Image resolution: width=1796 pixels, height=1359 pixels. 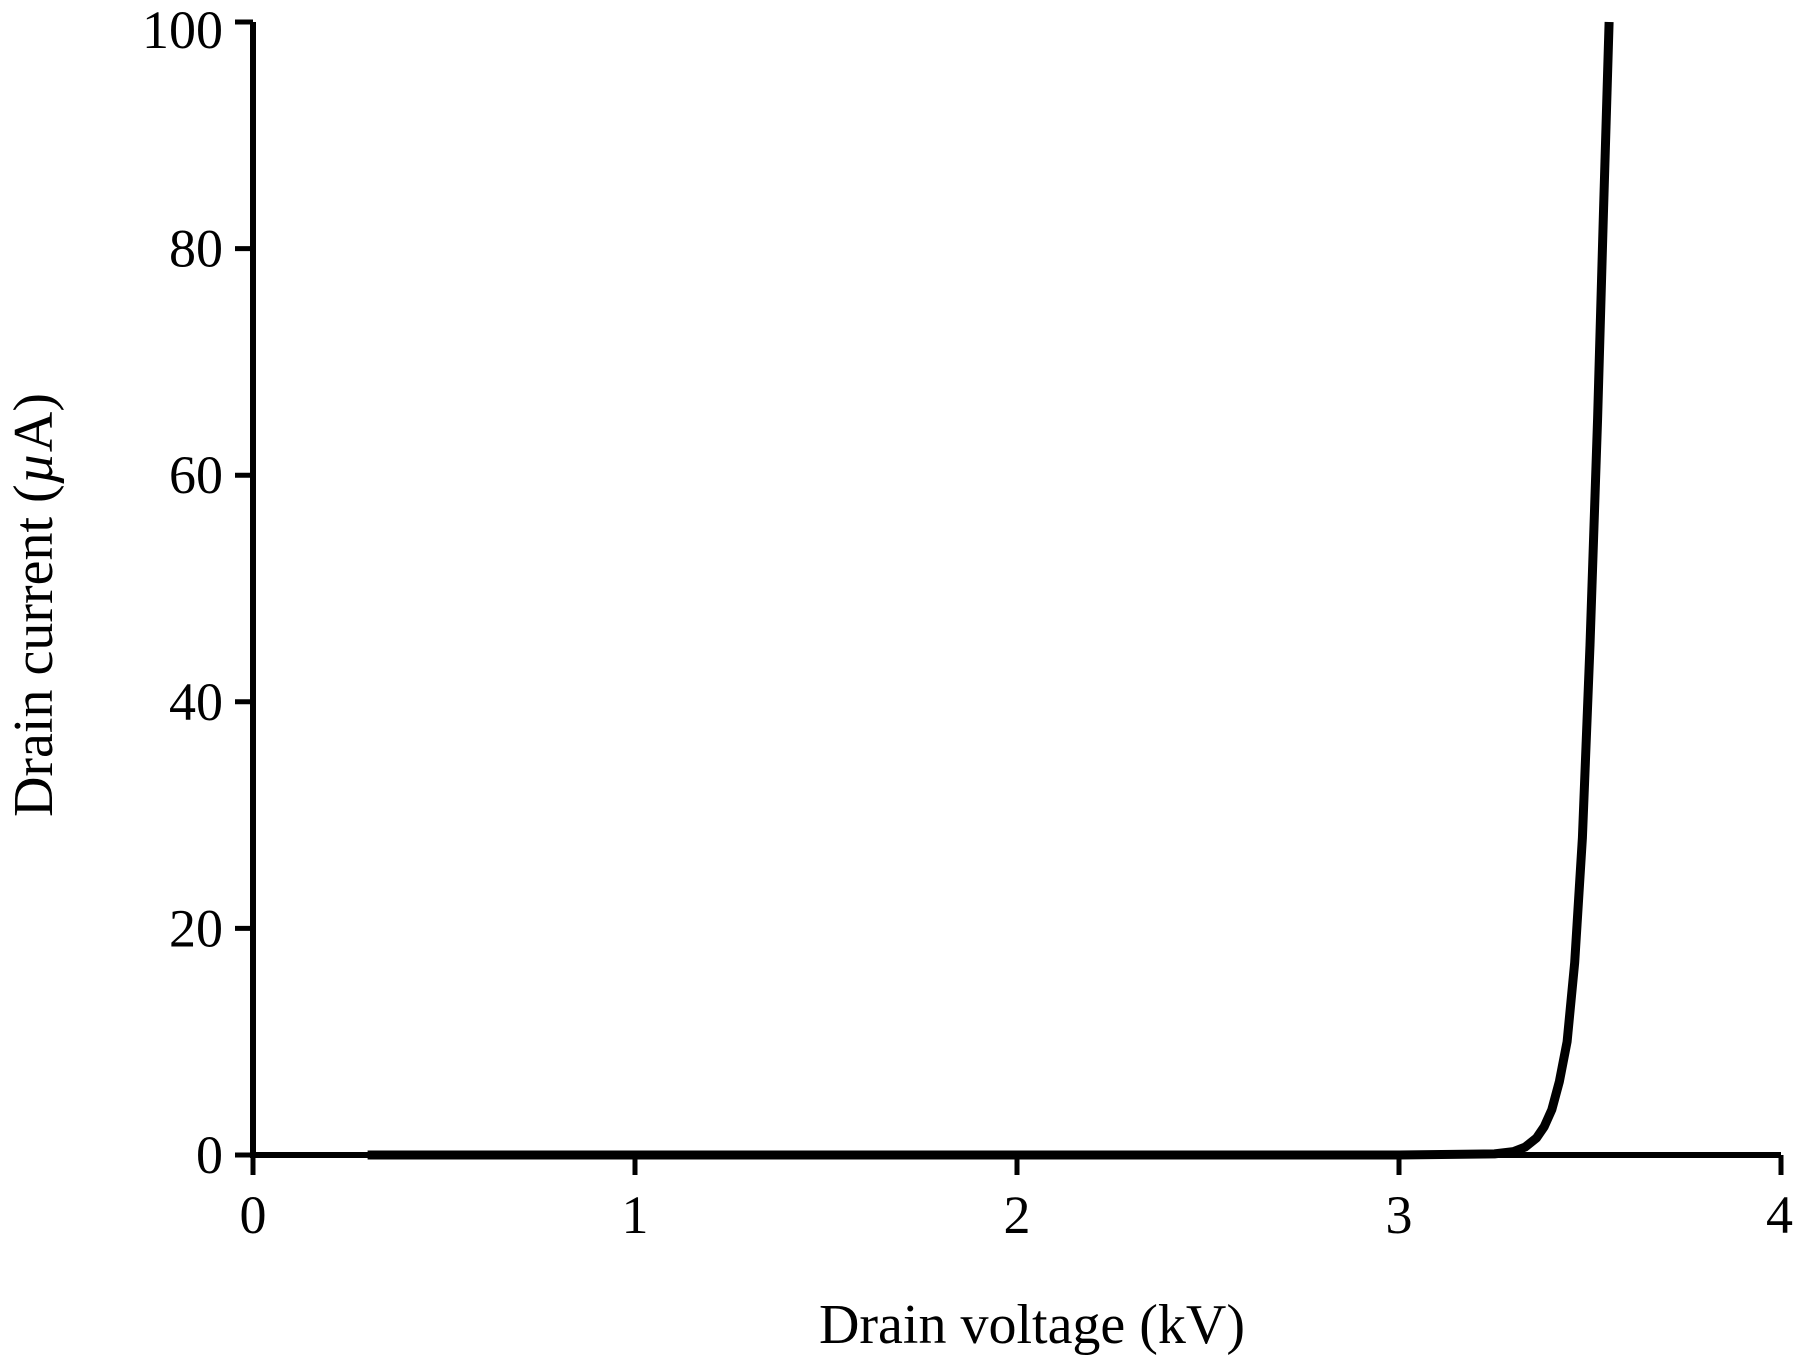 What do you see at coordinates (197, 592) in the screenshot?
I see `y-axis-ticks: 0 20 40 60 80 100` at bounding box center [197, 592].